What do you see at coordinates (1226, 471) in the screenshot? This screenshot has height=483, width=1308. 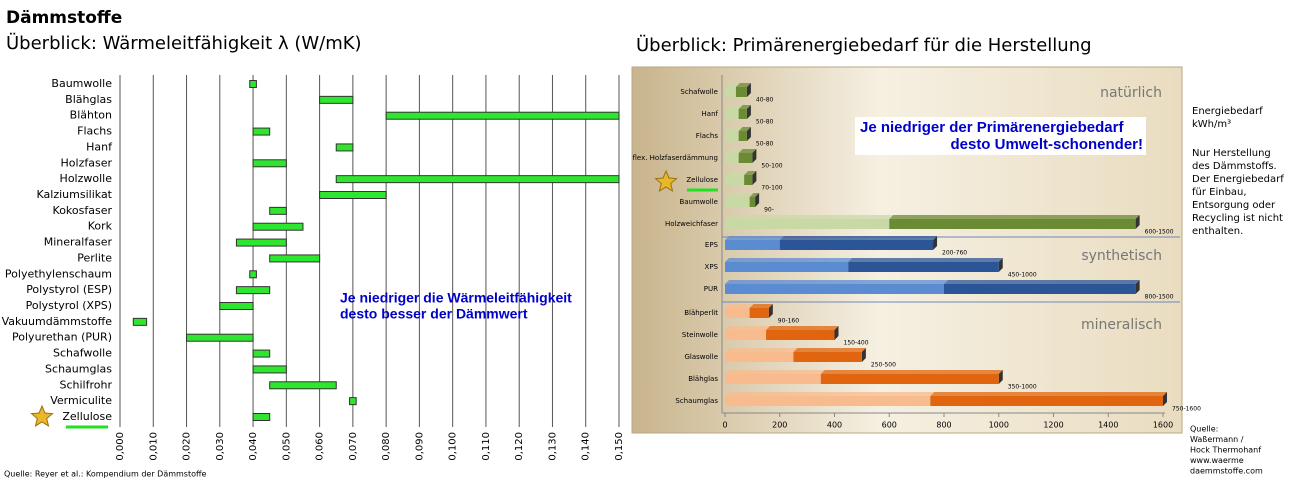 I see `source: daemmstoffe.com` at bounding box center [1226, 471].